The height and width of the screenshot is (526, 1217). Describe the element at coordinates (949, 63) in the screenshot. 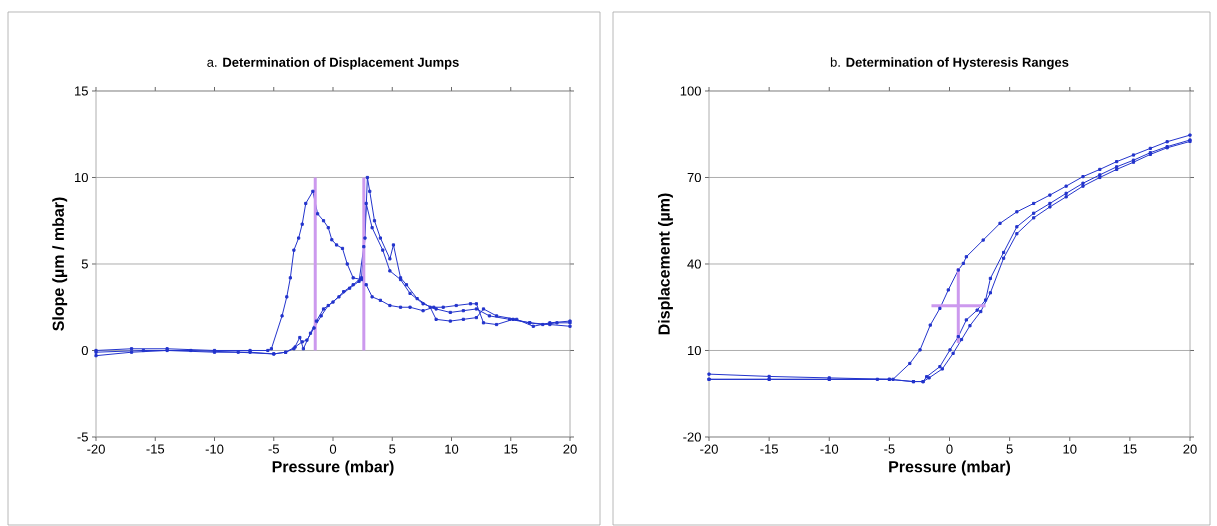

I see `chart-title: b. Determination of Hysteresis Ranges` at that location.